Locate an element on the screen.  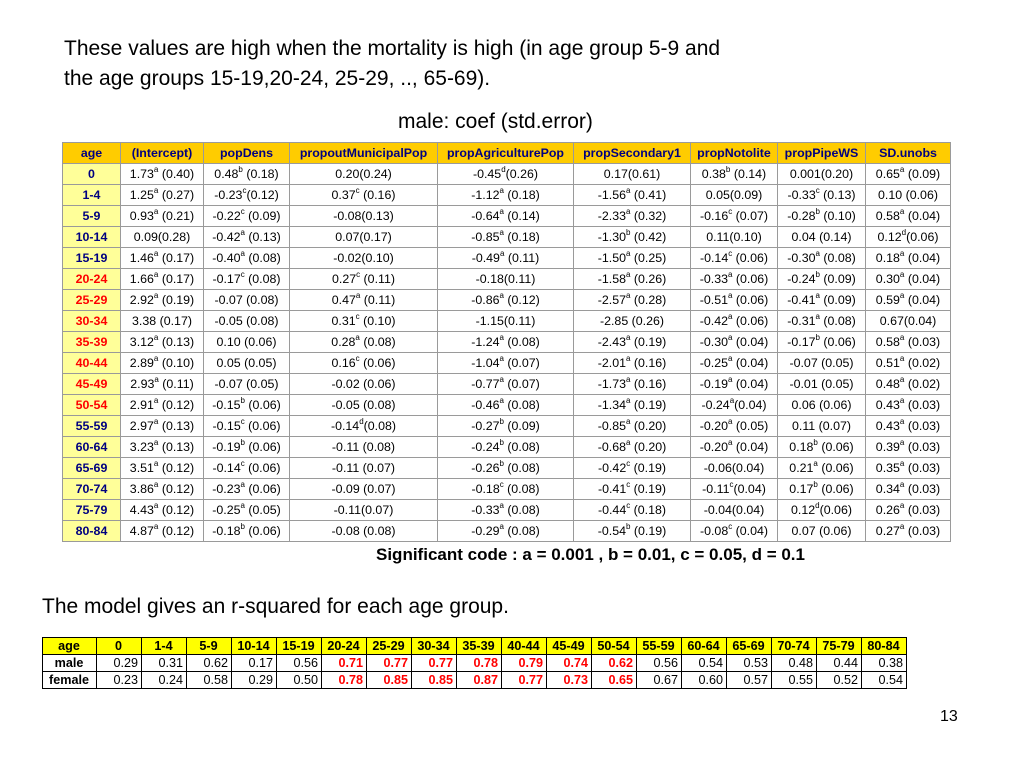
rsq-value-cell: 0.58 is located at coordinates (209, 680).